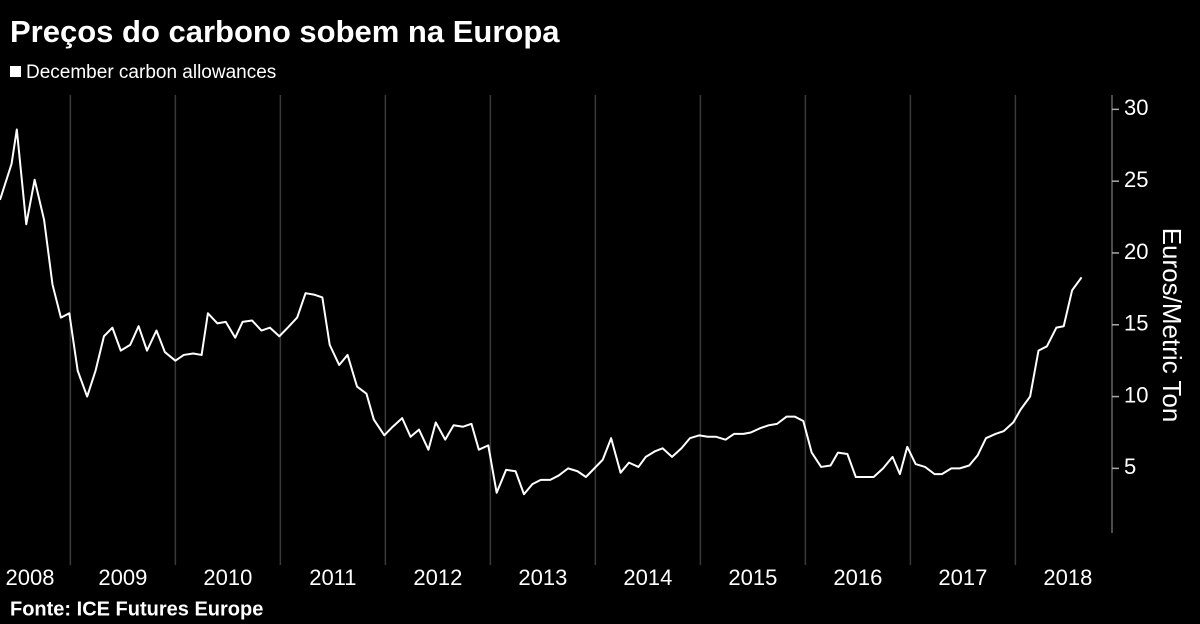  What do you see at coordinates (285, 31) in the screenshot?
I see `chart-title: Preços do carbono sobem na Europa` at bounding box center [285, 31].